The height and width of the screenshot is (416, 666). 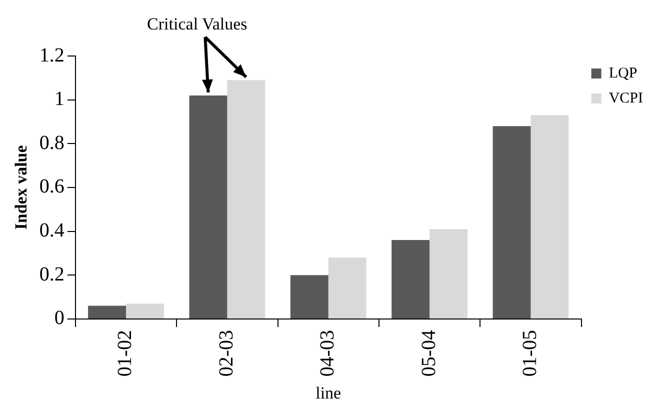 I want to click on x-tick-label: 02-03, so click(x=226, y=353).